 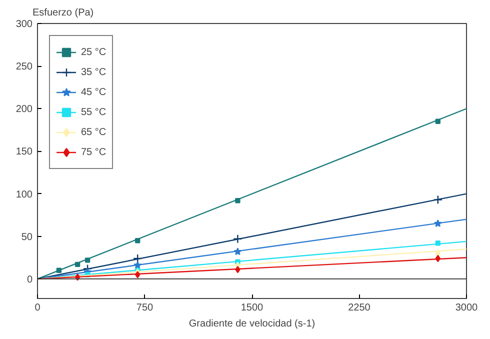 What do you see at coordinates (93, 93) in the screenshot?
I see `legend-label: 45 °C` at bounding box center [93, 93].